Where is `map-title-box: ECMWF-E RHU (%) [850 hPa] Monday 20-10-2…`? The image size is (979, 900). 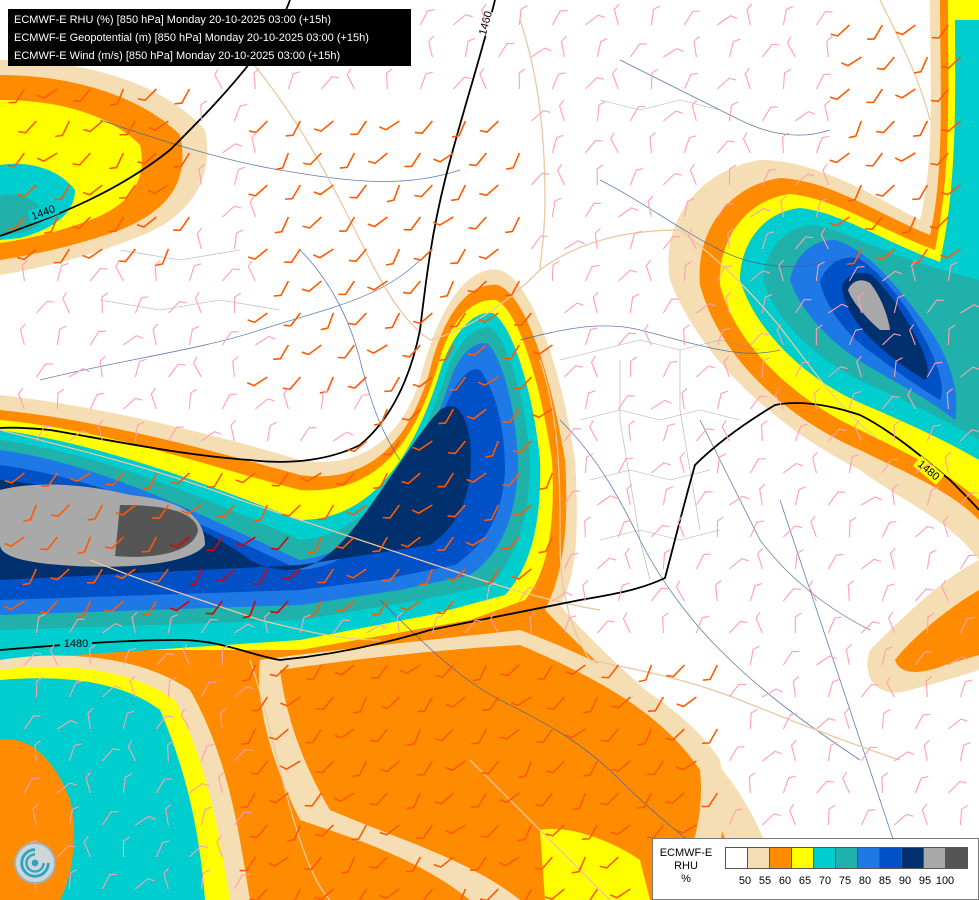
map-title-box: ECMWF-E RHU (%) [850 hPa] Monday 20-10-2… is located at coordinates (209, 37).